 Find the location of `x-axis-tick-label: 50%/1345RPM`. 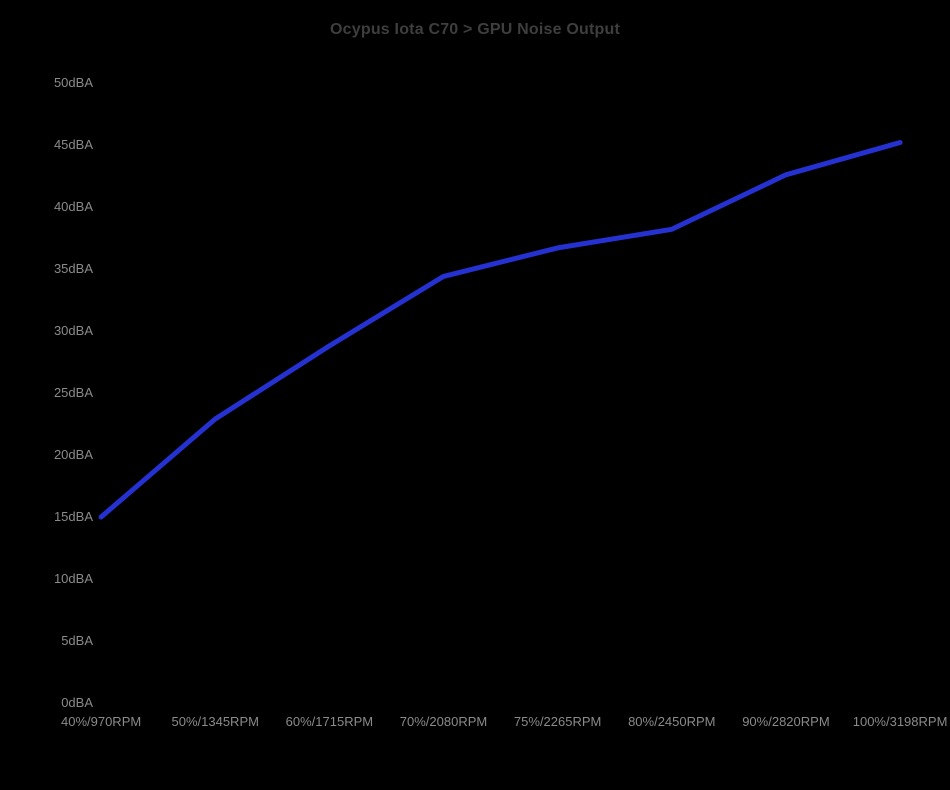

x-axis-tick-label: 50%/1345RPM is located at coordinates (215, 721).